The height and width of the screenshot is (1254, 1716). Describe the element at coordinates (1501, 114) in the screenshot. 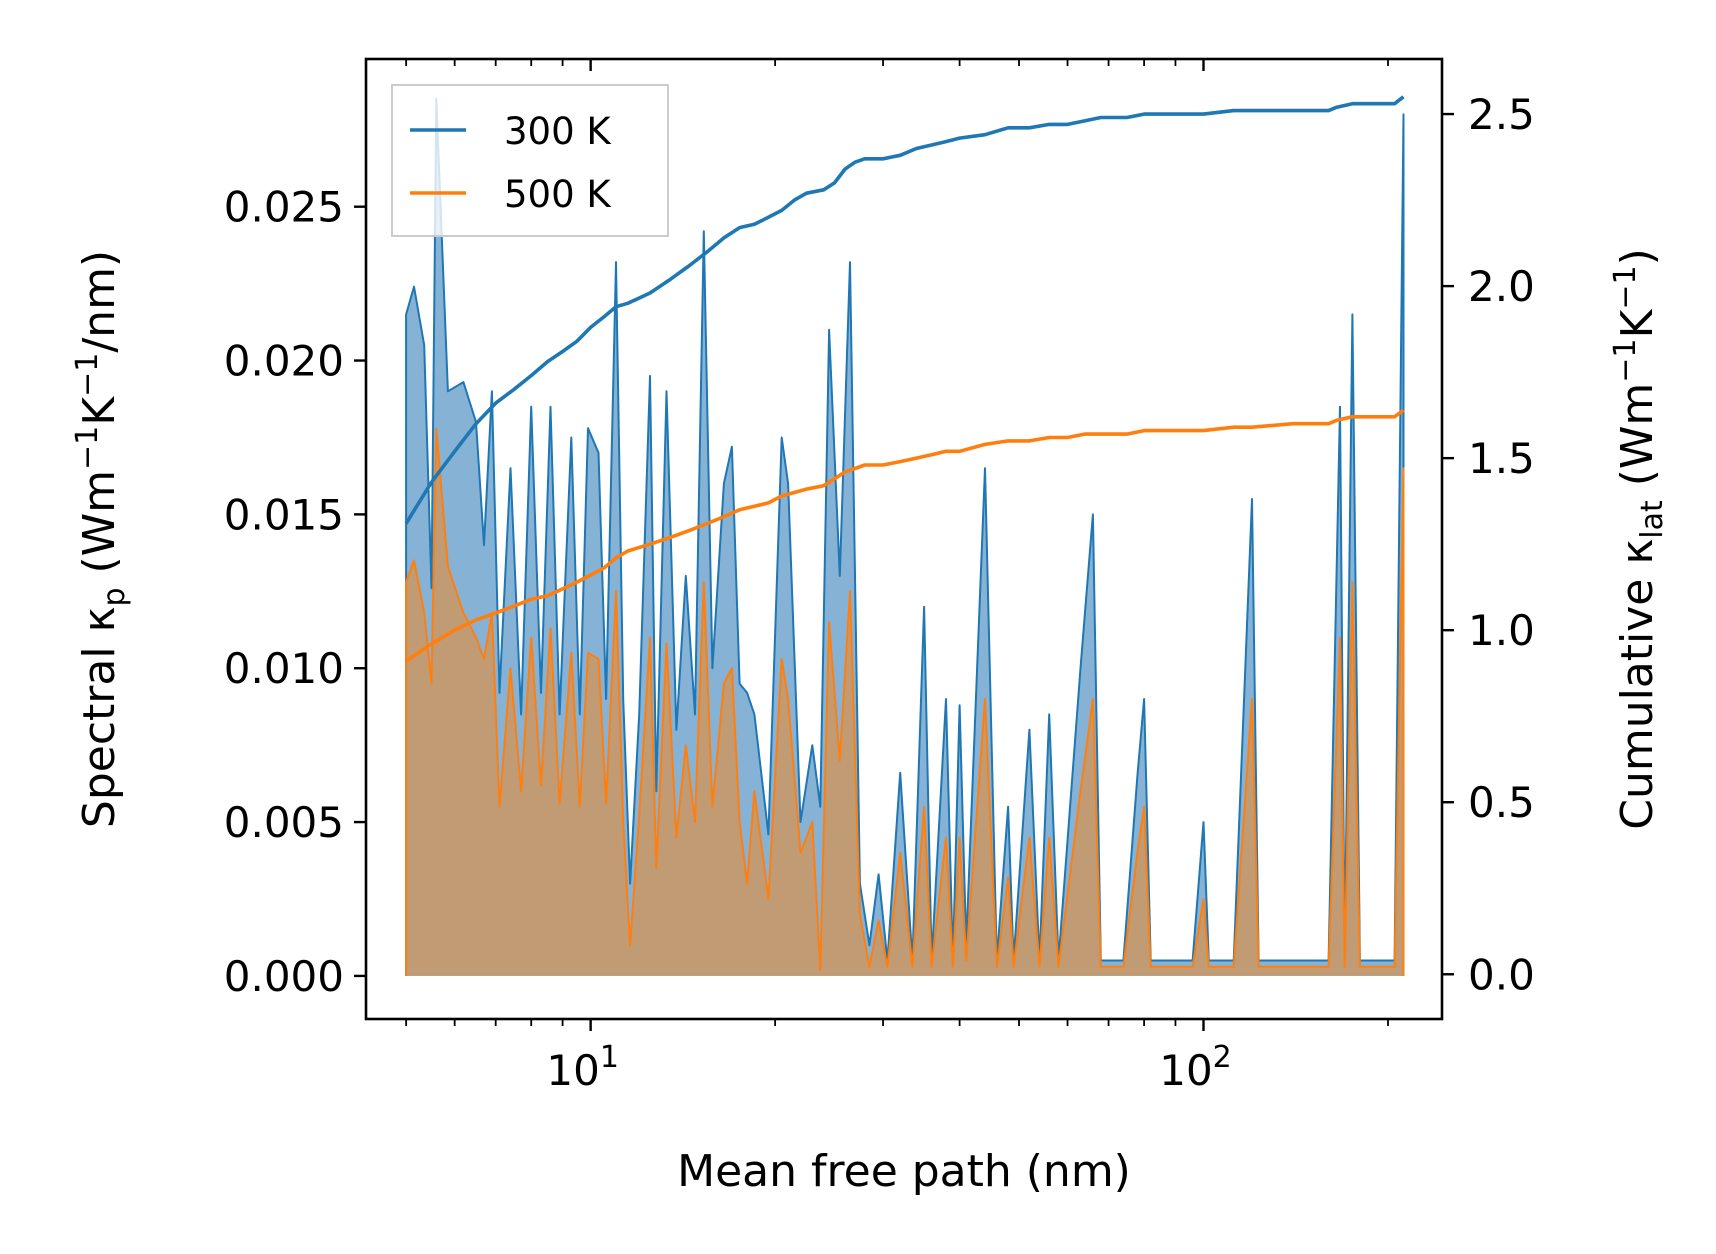

I see `y-right-tick-label: 2.5` at that location.